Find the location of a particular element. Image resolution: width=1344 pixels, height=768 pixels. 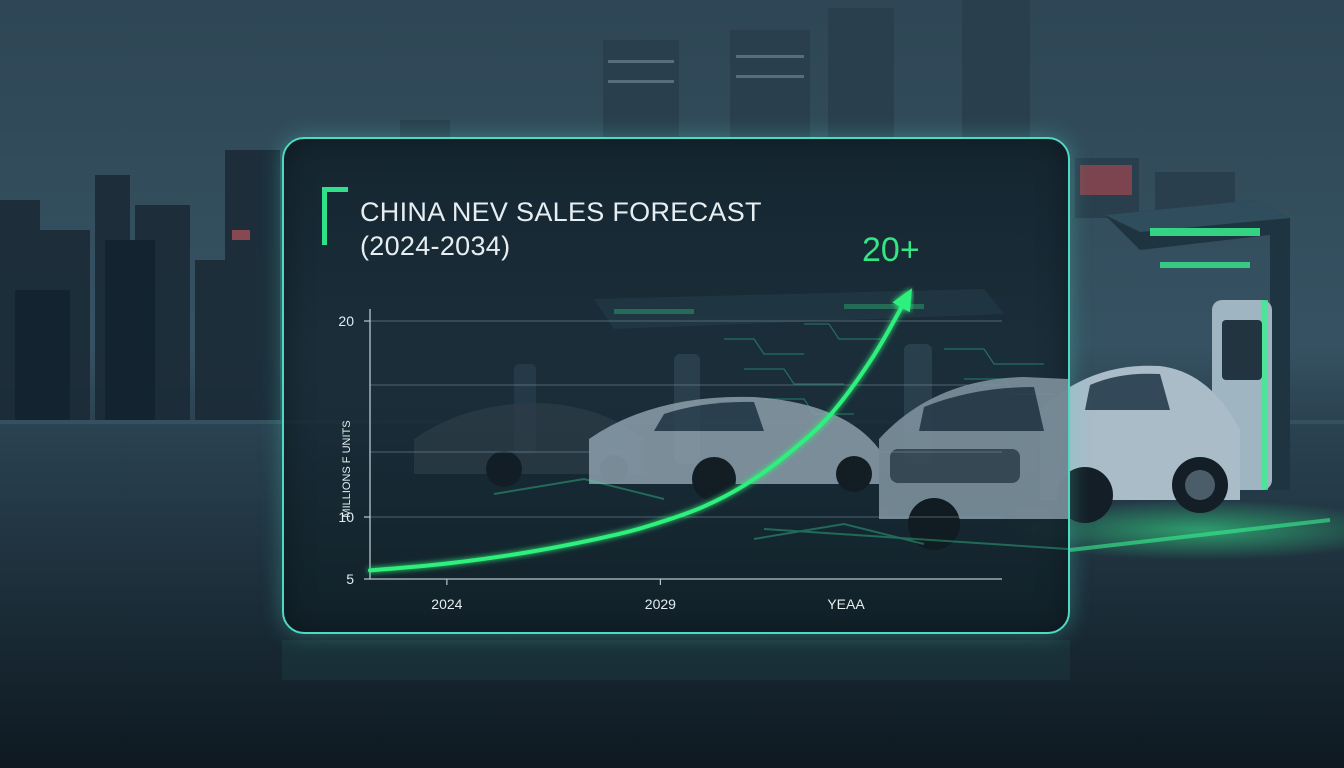

x-tick-labels: 2024 2029 is located at coordinates (553, 595).